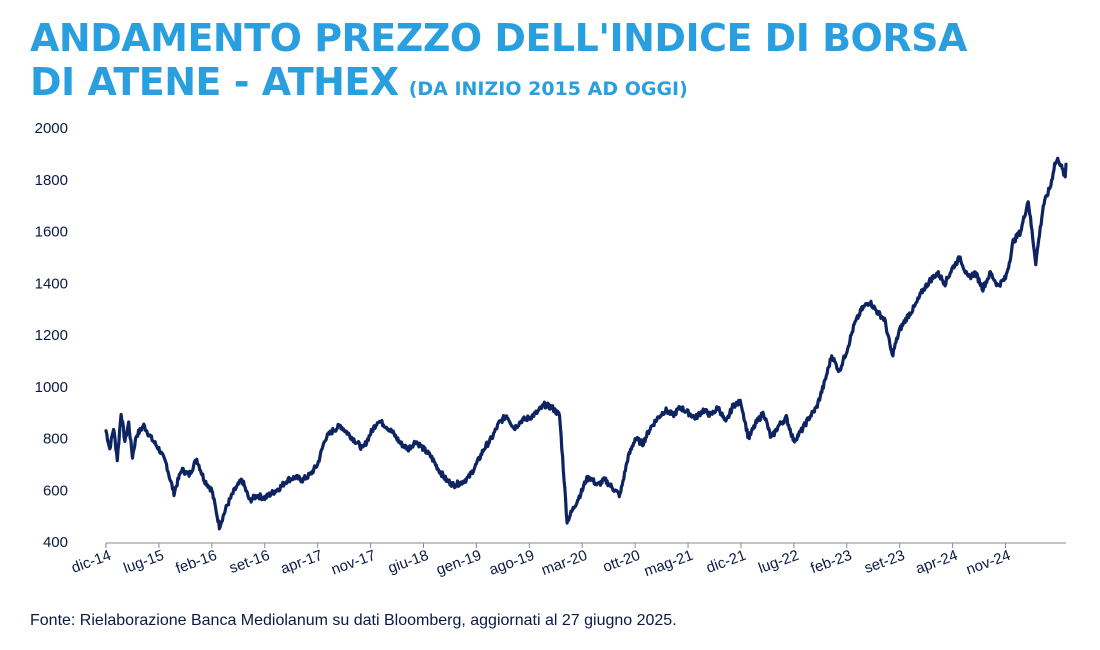  Describe the element at coordinates (498, 38) in the screenshot. I see `title-line-1: ANDAMENTO PREZZO DELL'INDICE DI BORSA` at that location.